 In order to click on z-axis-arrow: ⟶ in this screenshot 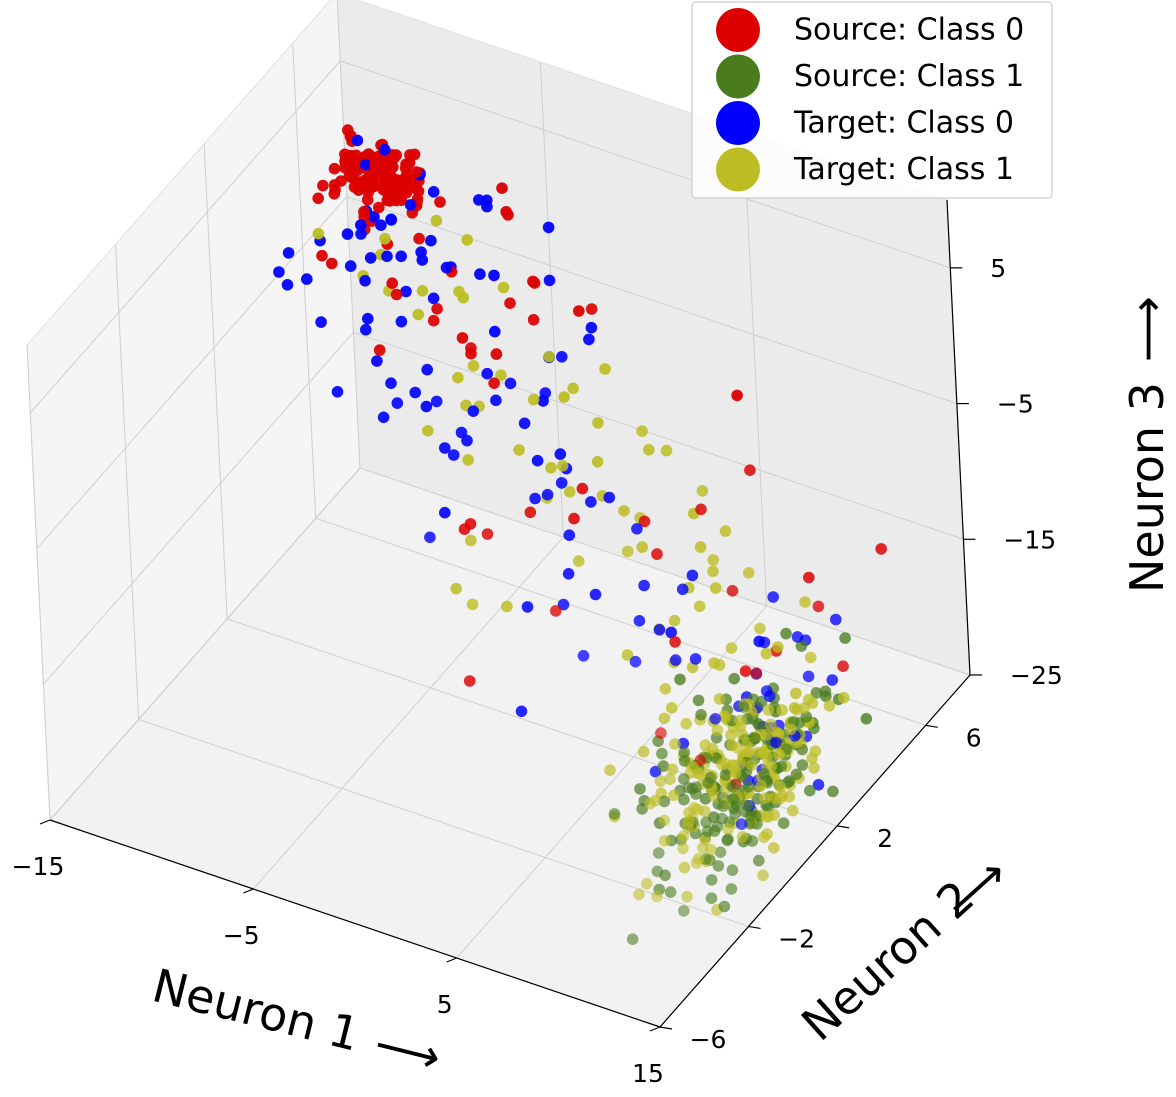, I will do `click(1147, 329)`.